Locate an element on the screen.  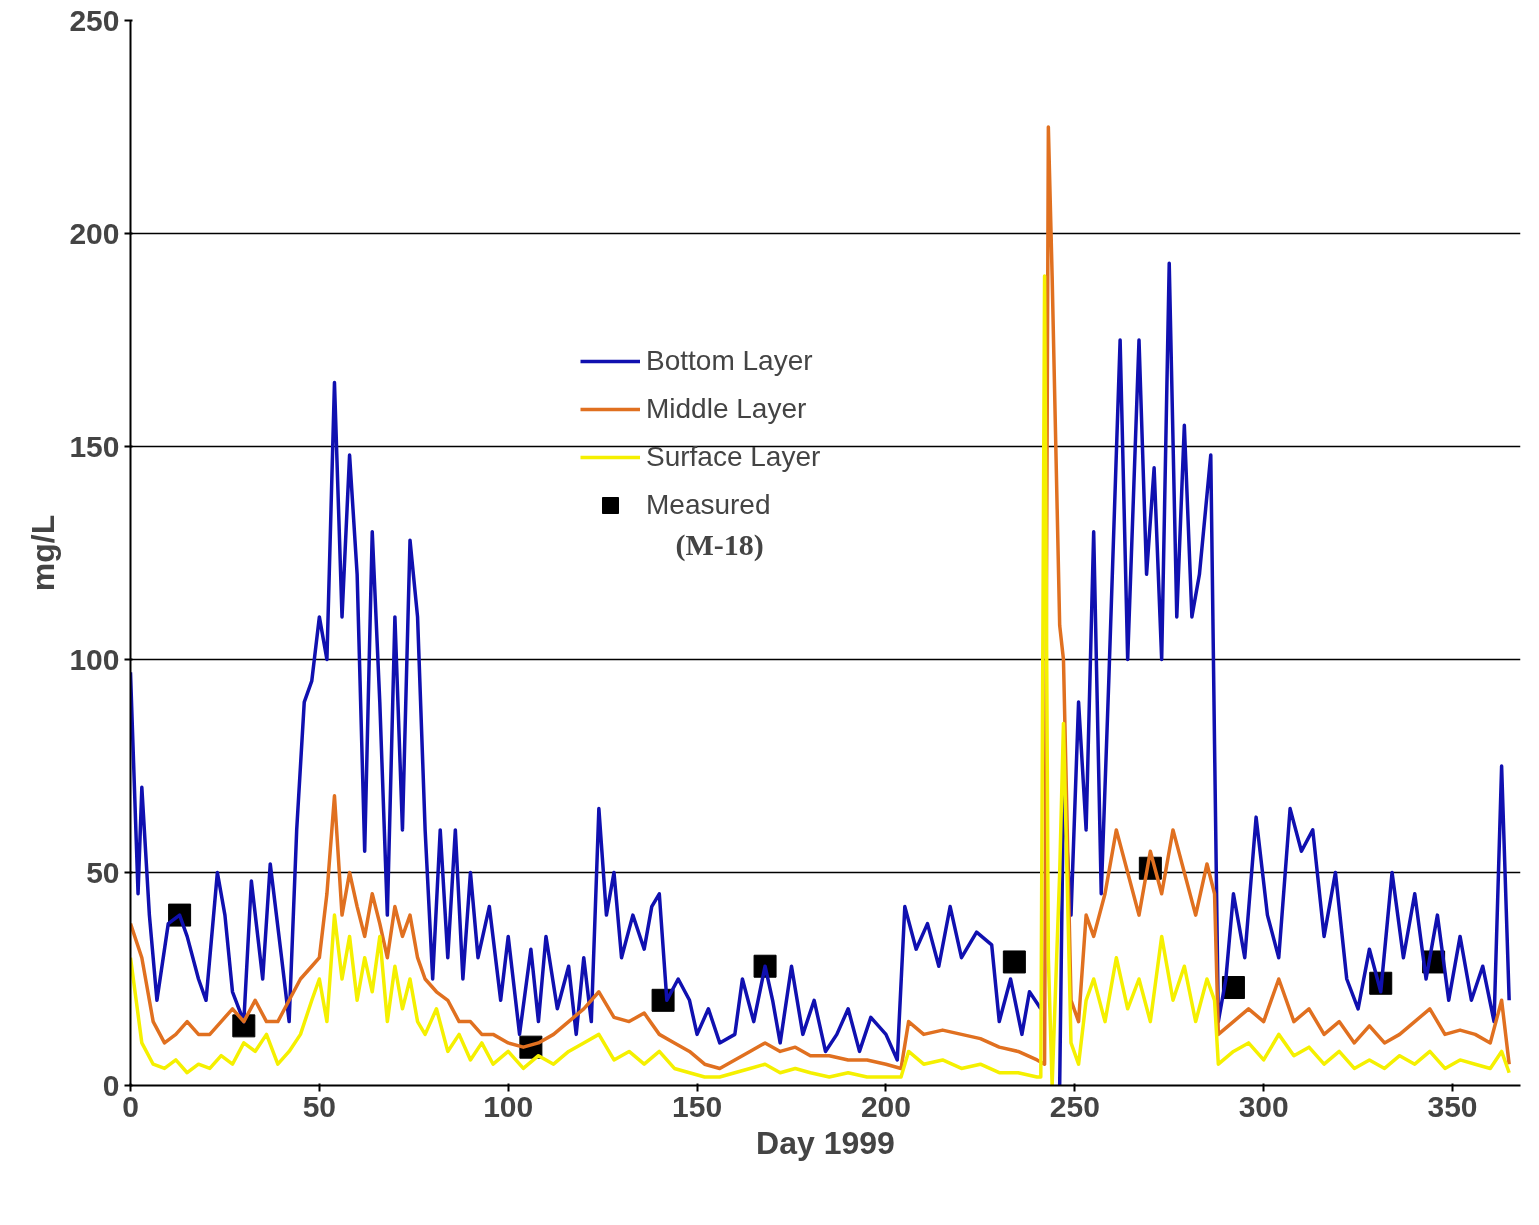
y-tick-label: 0 is located at coordinates (111, 1085).